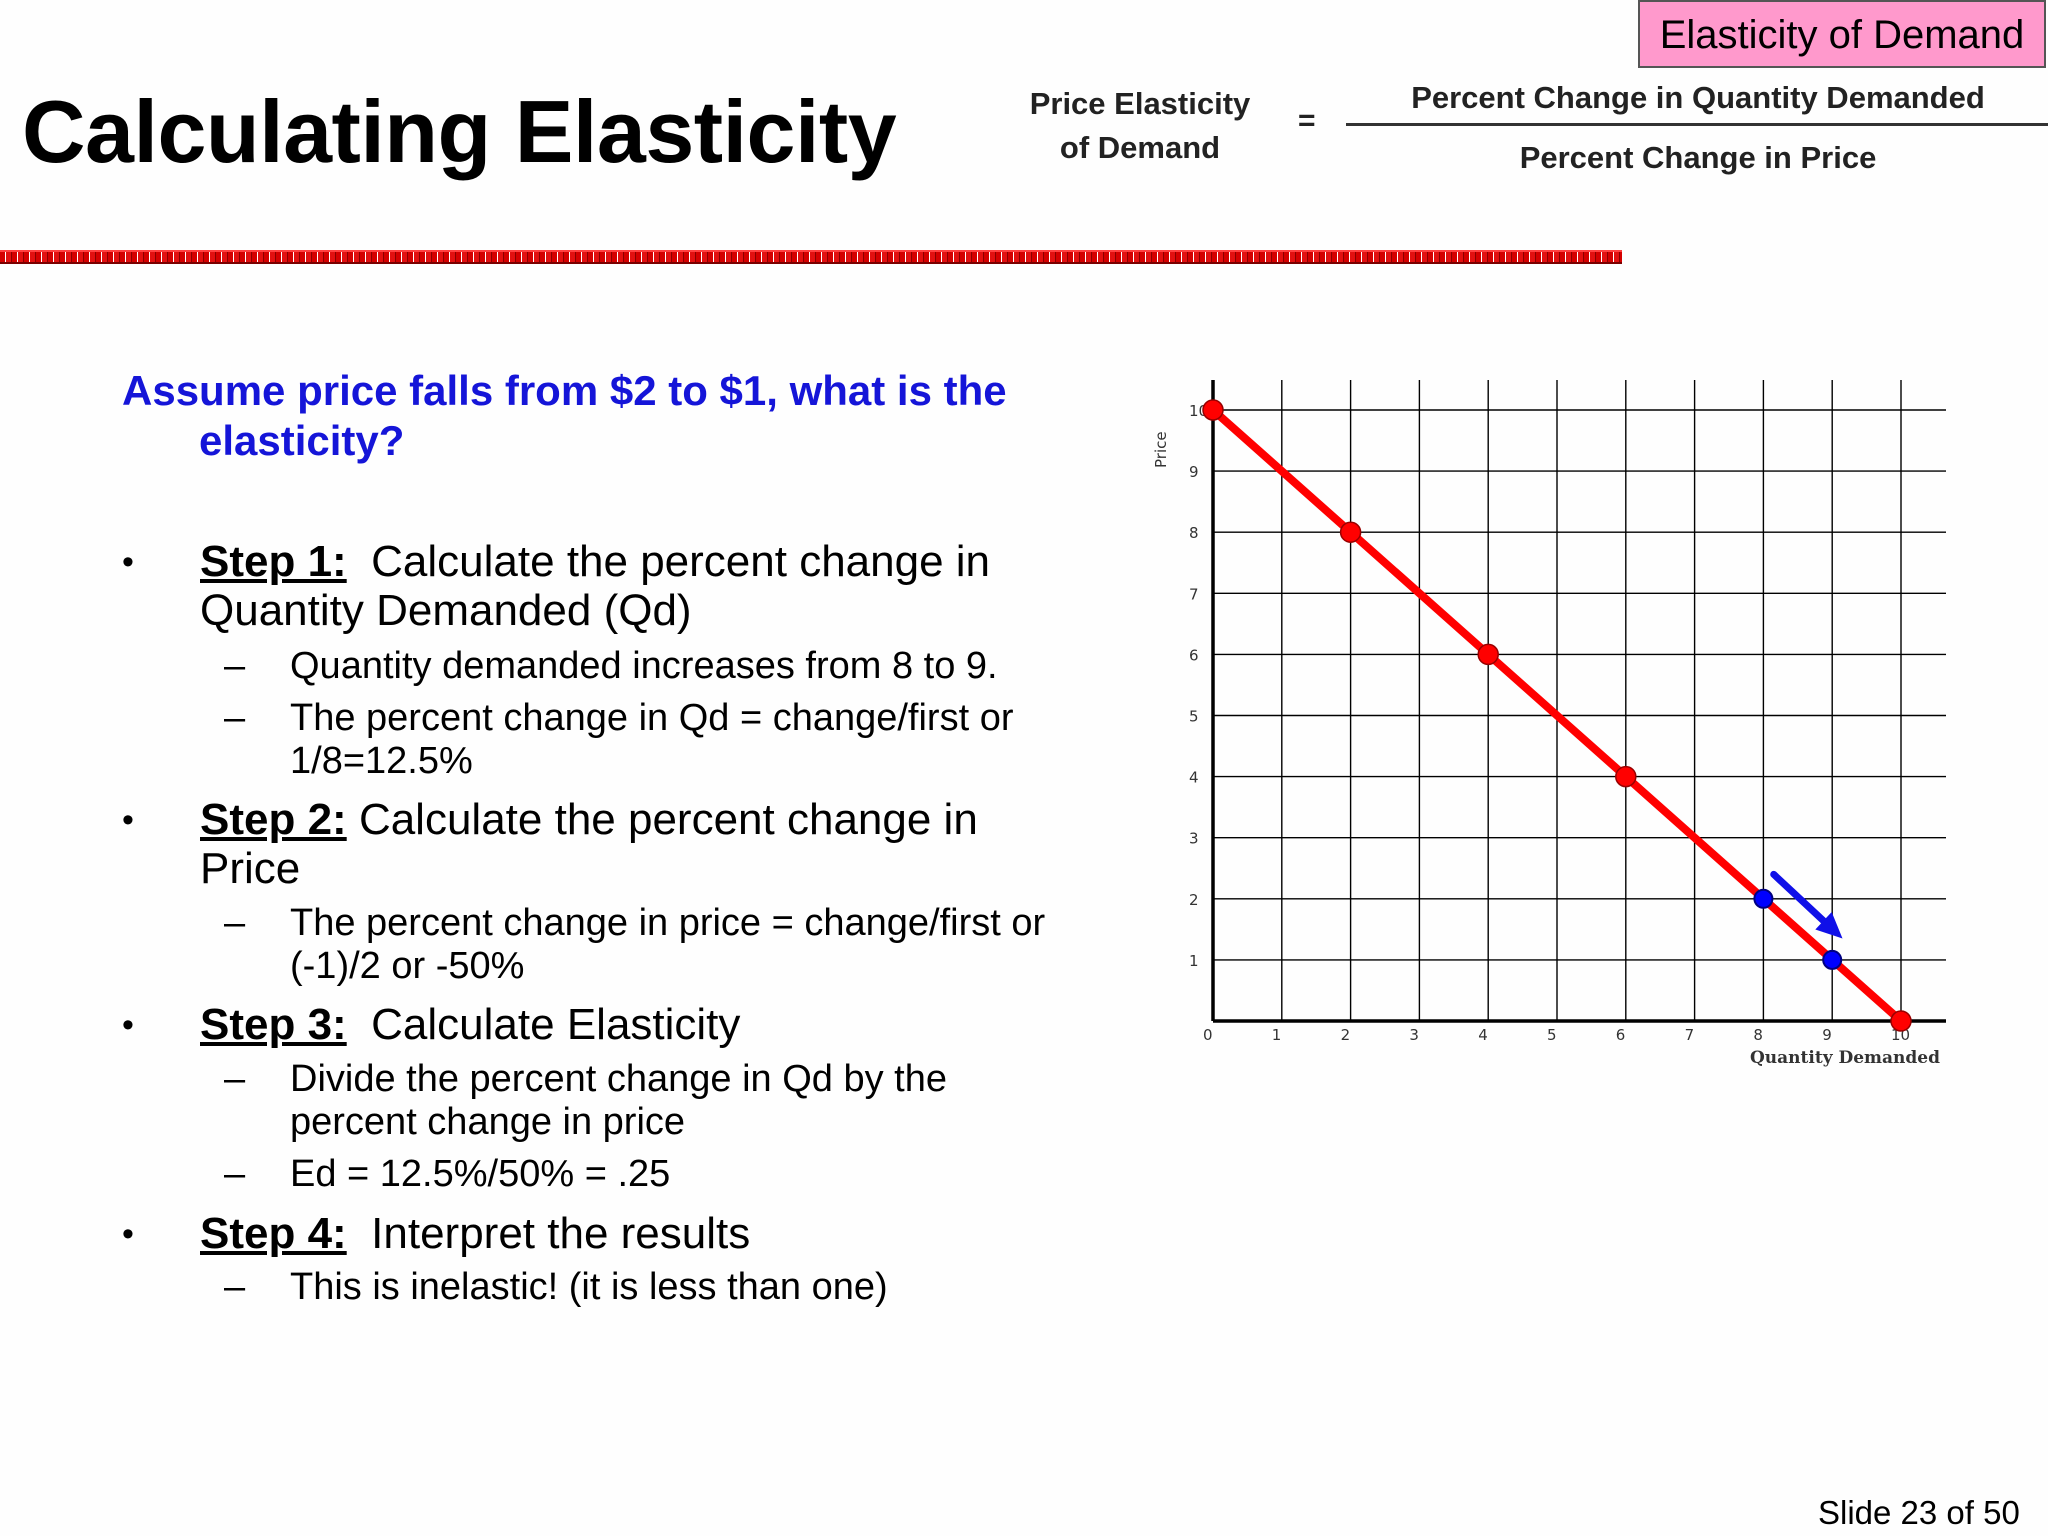  What do you see at coordinates (1829, 925) in the screenshot?
I see `movement-arrow-head` at bounding box center [1829, 925].